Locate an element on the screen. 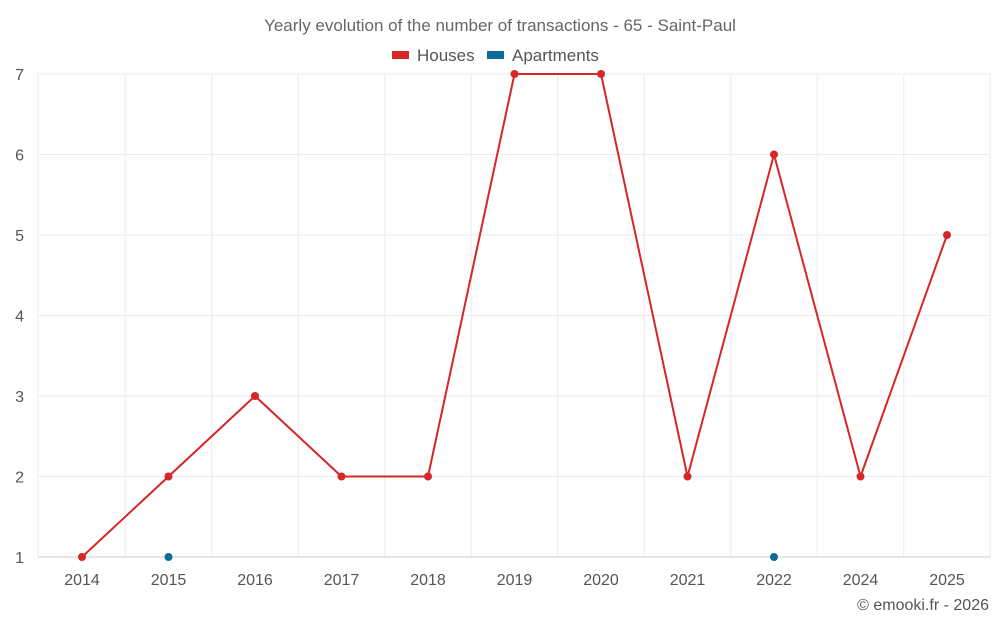  y-tick-label: 7 is located at coordinates (19, 75).